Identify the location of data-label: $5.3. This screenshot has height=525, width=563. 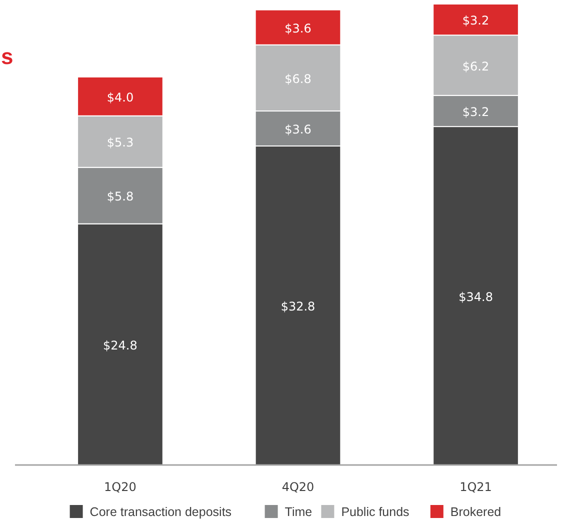
(120, 143).